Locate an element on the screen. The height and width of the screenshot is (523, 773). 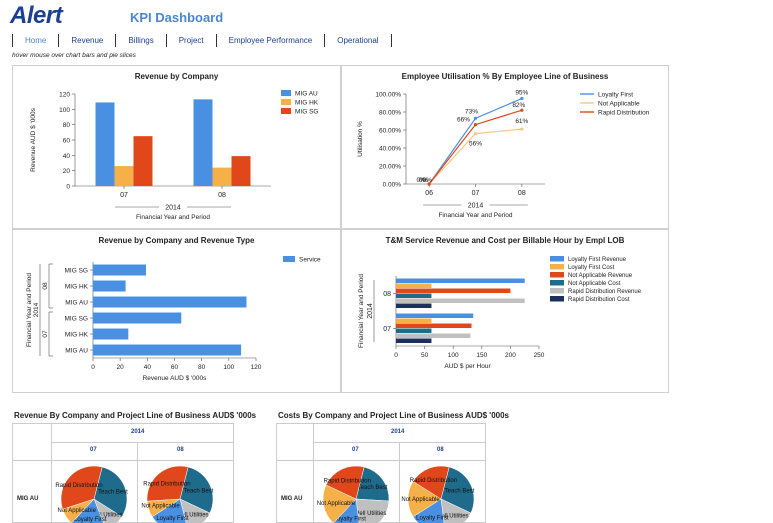
year-header: 2014 is located at coordinates (138, 432).